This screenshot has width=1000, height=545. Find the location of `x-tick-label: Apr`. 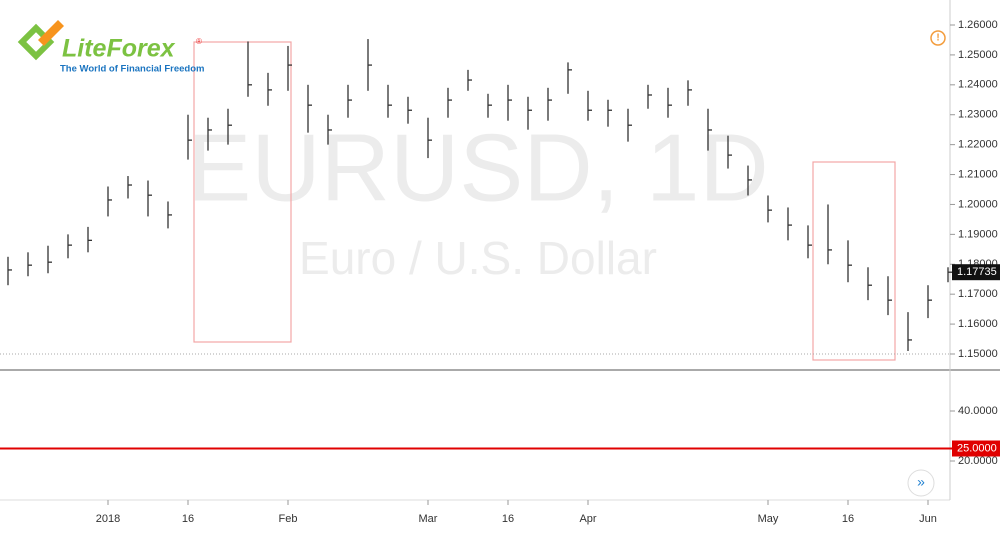

x-tick-label: Apr is located at coordinates (587, 519).